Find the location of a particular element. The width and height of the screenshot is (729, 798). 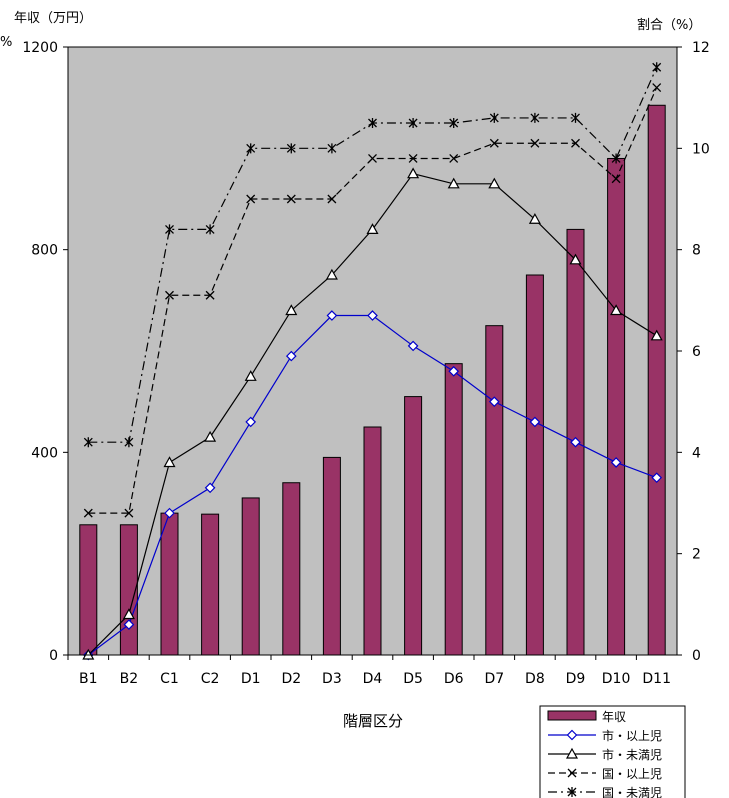

legend-box is located at coordinates (612, 751).